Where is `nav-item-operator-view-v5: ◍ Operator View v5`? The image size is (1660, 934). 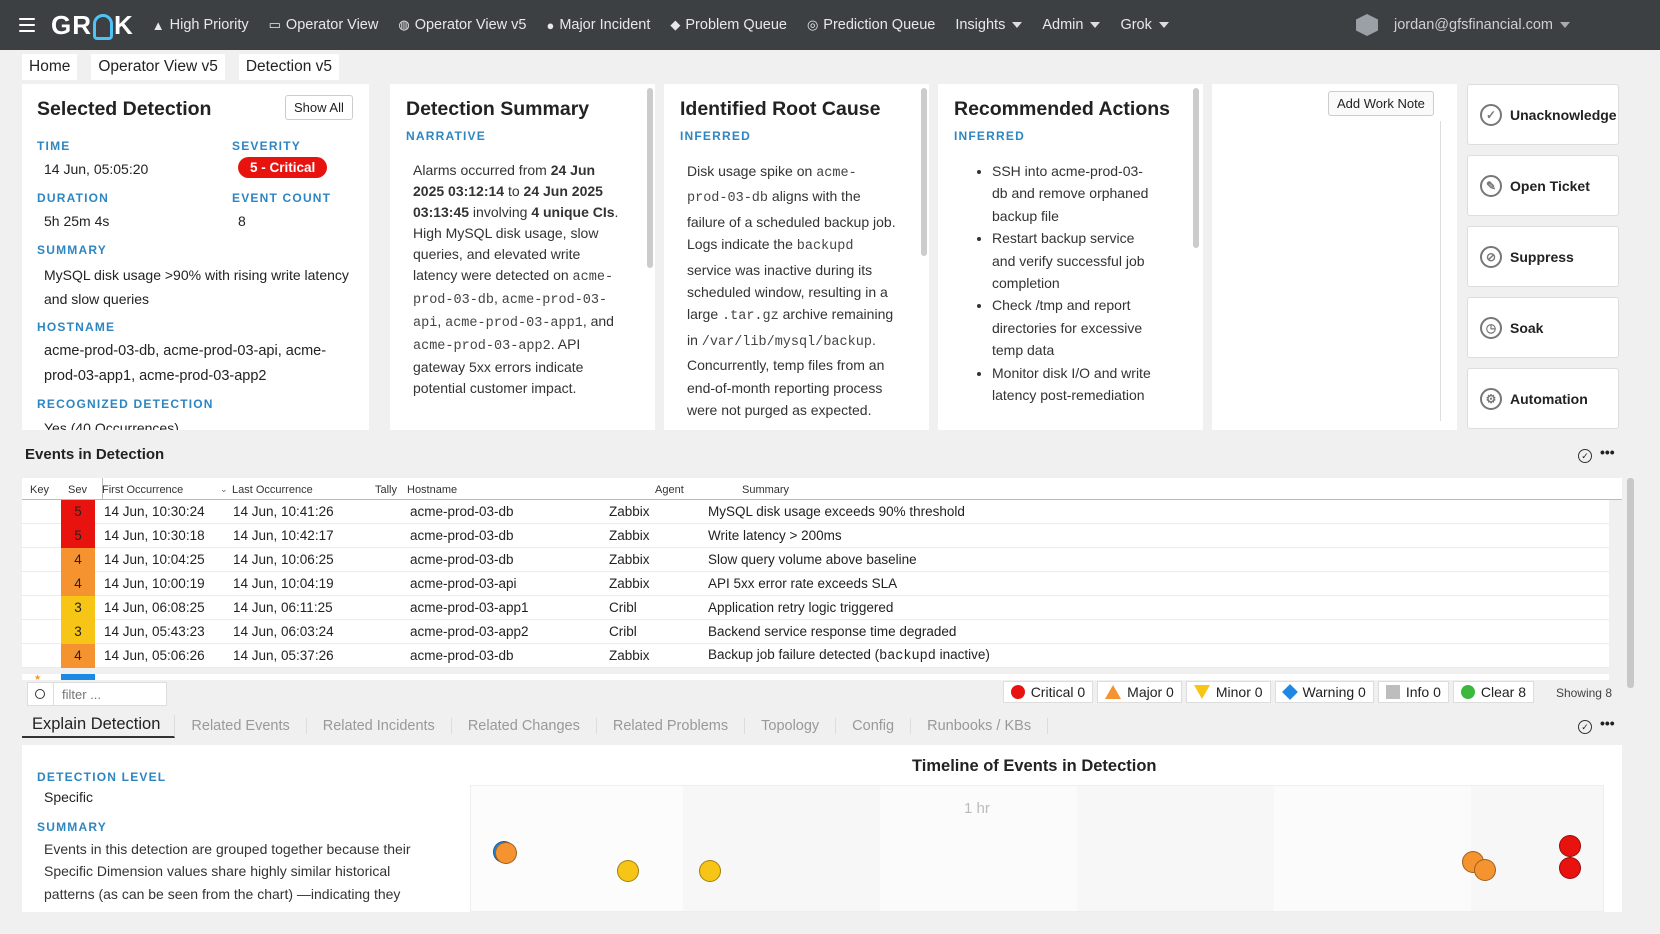
nav-item-operator-view-v5: ◍ Operator View v5 is located at coordinates (462, 25).